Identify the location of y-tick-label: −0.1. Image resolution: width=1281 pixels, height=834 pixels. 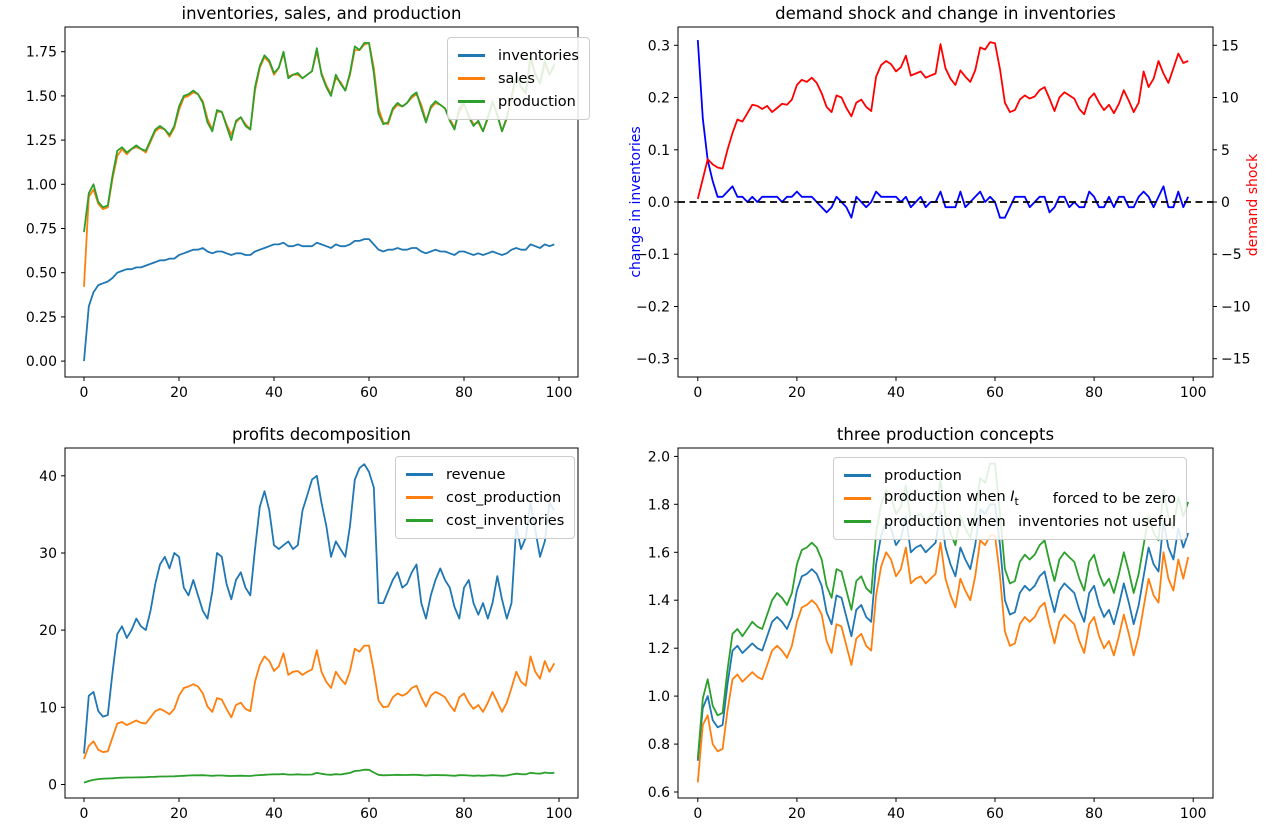
(653, 255).